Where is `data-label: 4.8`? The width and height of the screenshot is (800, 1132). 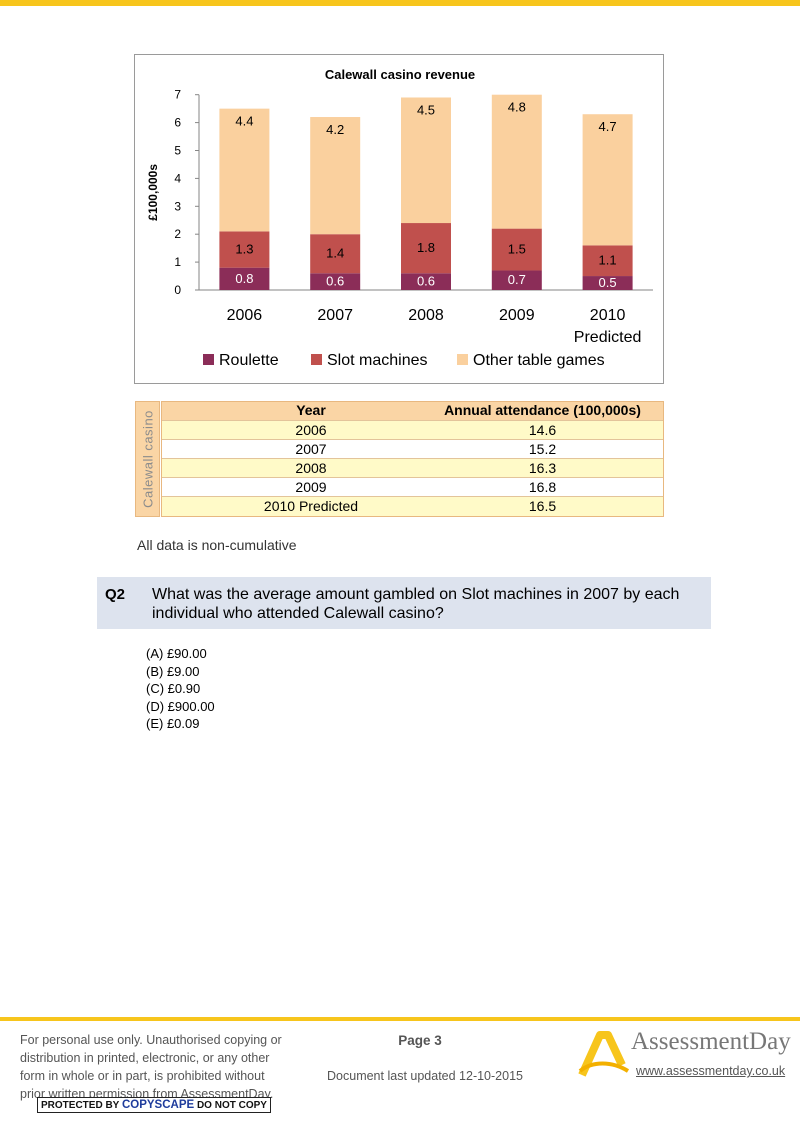 data-label: 4.8 is located at coordinates (517, 107).